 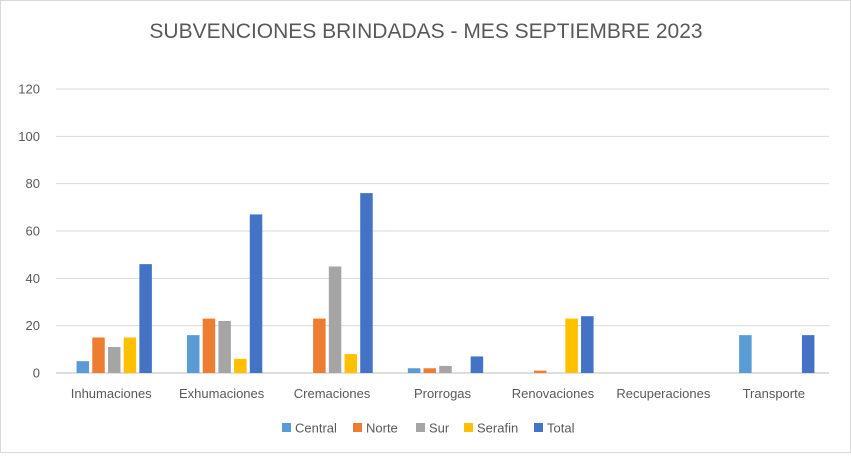 I want to click on legend-swatch-central, so click(x=286, y=427).